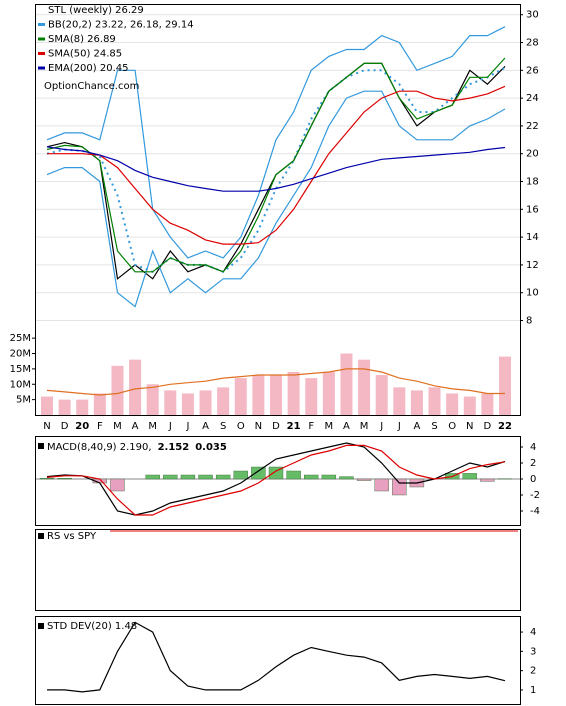  Describe the element at coordinates (88, 68) in the screenshot. I see `legend-label: EMA(200) 20.45` at that location.